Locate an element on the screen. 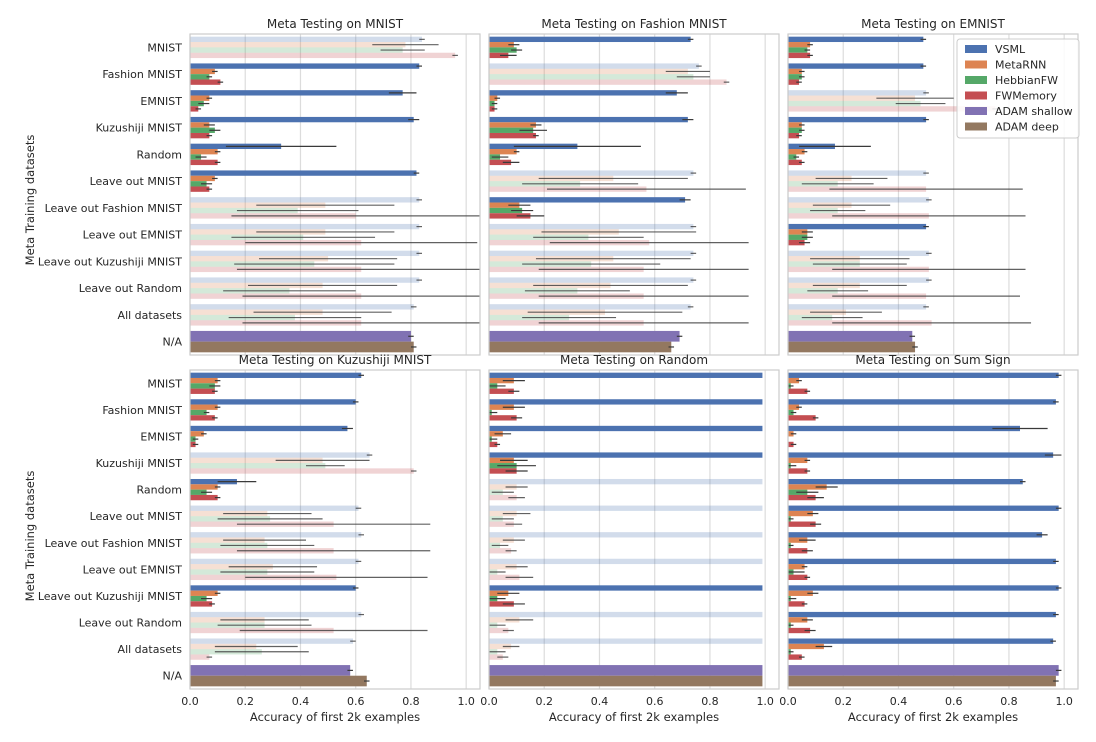 The height and width of the screenshot is (742, 1096). subplot-title: Meta Testing on Fashion MNIST is located at coordinates (634, 24).